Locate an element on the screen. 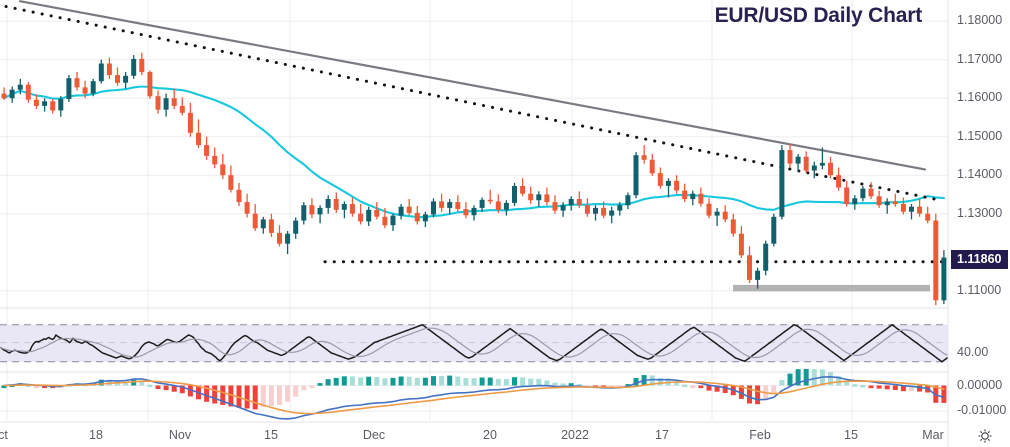  price-axis-label: 1.17000 is located at coordinates (980, 58).